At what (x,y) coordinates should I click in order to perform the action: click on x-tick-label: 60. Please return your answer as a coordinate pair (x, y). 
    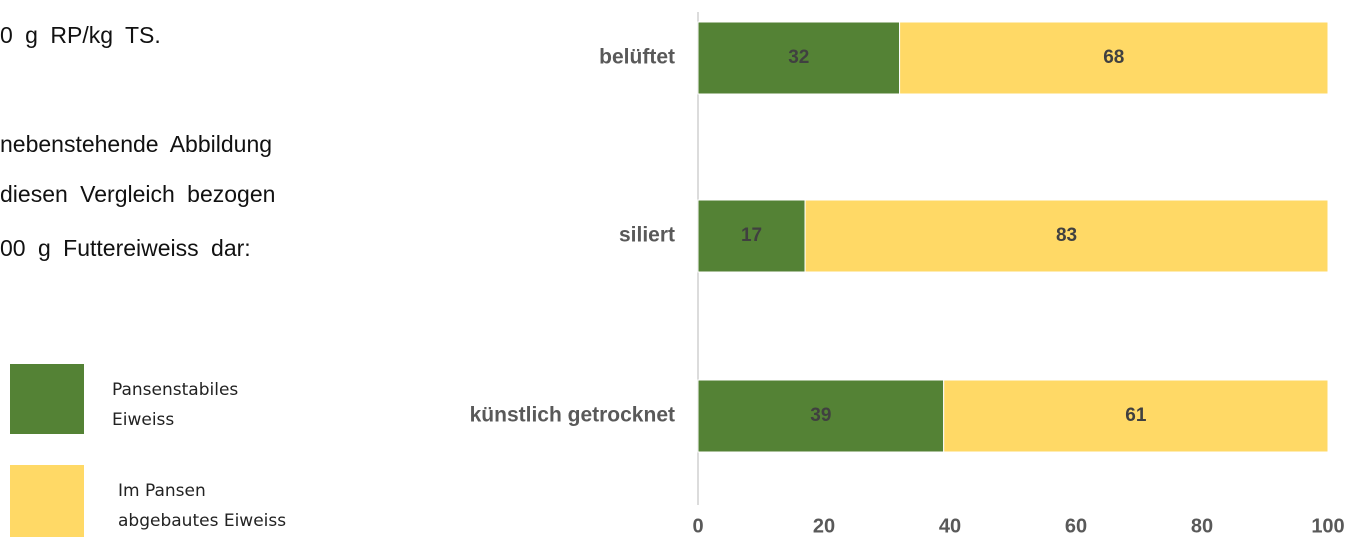
    Looking at the image, I should click on (1076, 526).